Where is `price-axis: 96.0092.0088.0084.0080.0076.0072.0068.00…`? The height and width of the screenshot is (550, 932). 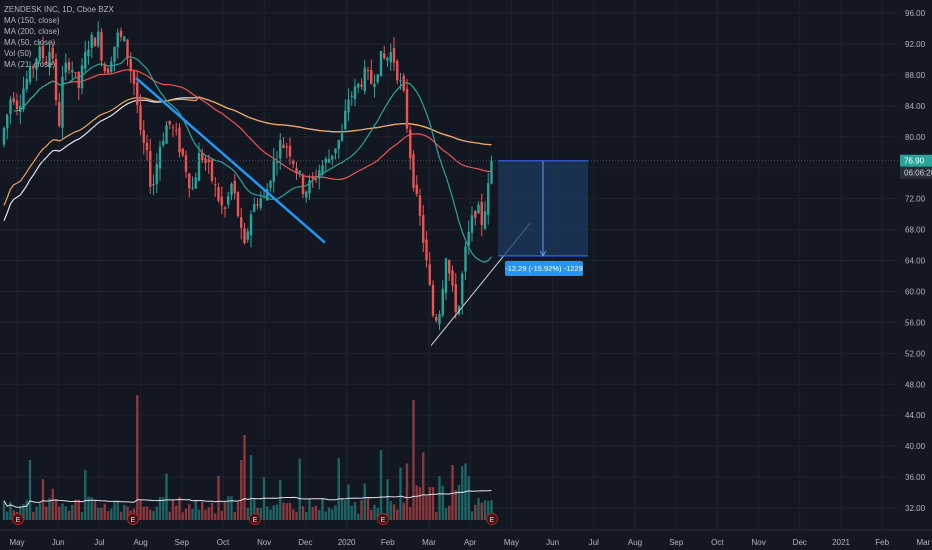 price-axis: 96.0092.0088.0084.0080.0076.0072.0068.00… is located at coordinates (915, 275).